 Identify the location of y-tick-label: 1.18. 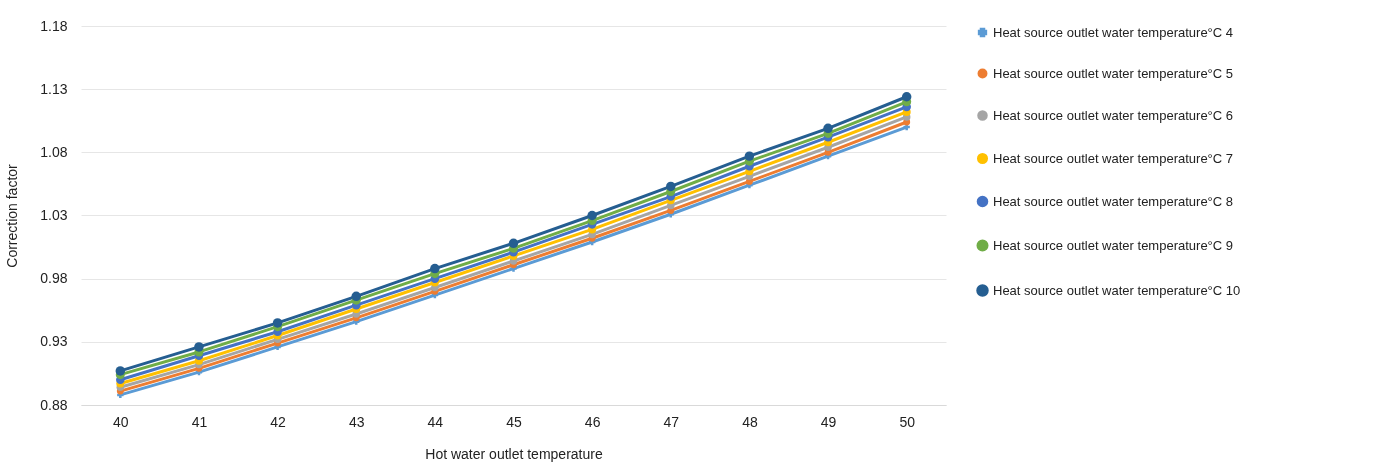
(54, 25).